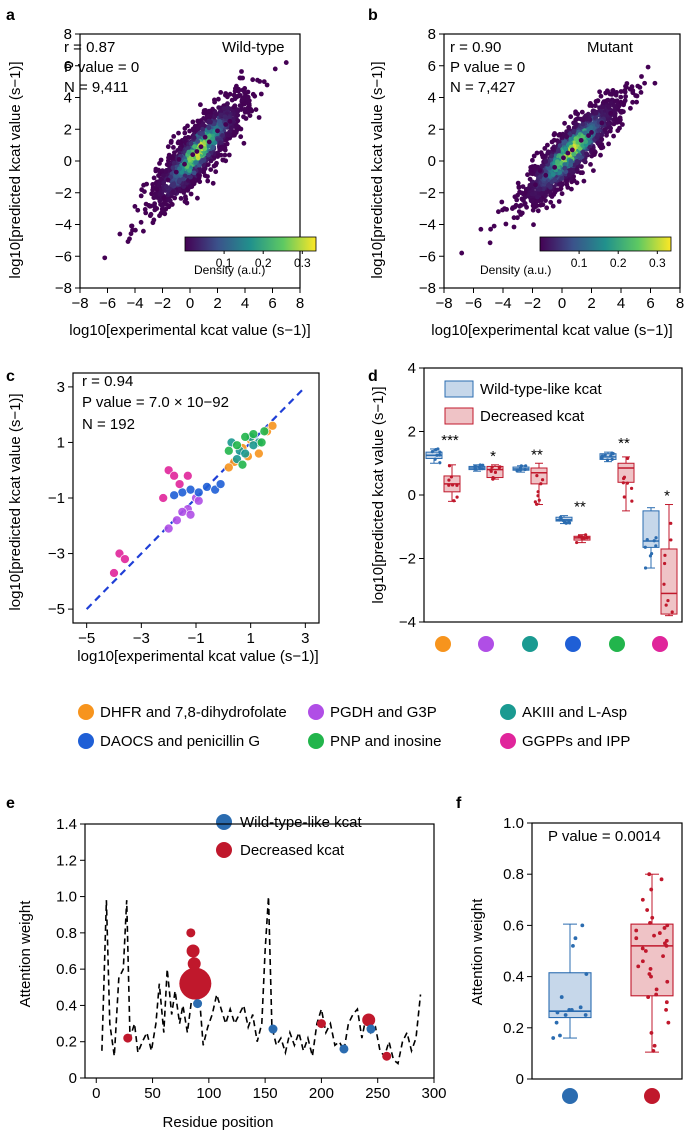 This screenshot has width=689, height=1139. What do you see at coordinates (197, 157) in the screenshot?
I see `a-density-cloud` at bounding box center [197, 157].